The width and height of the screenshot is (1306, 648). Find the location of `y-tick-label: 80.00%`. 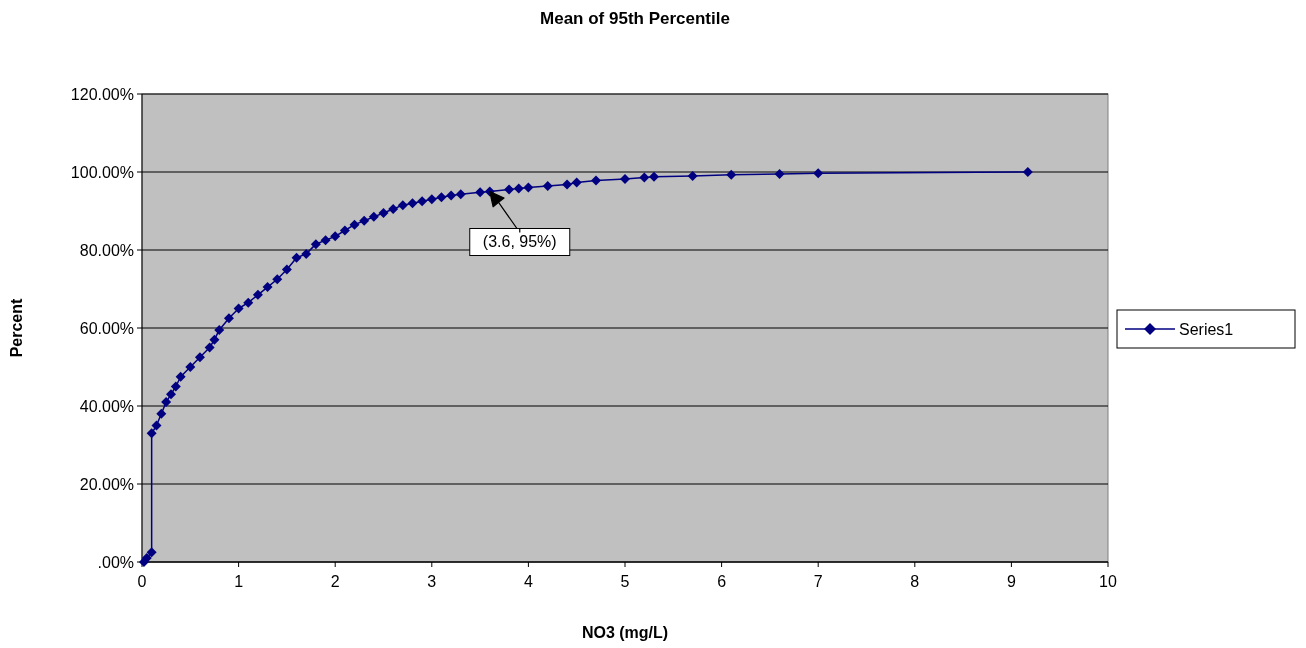

y-tick-label: 80.00% is located at coordinates (106, 250).